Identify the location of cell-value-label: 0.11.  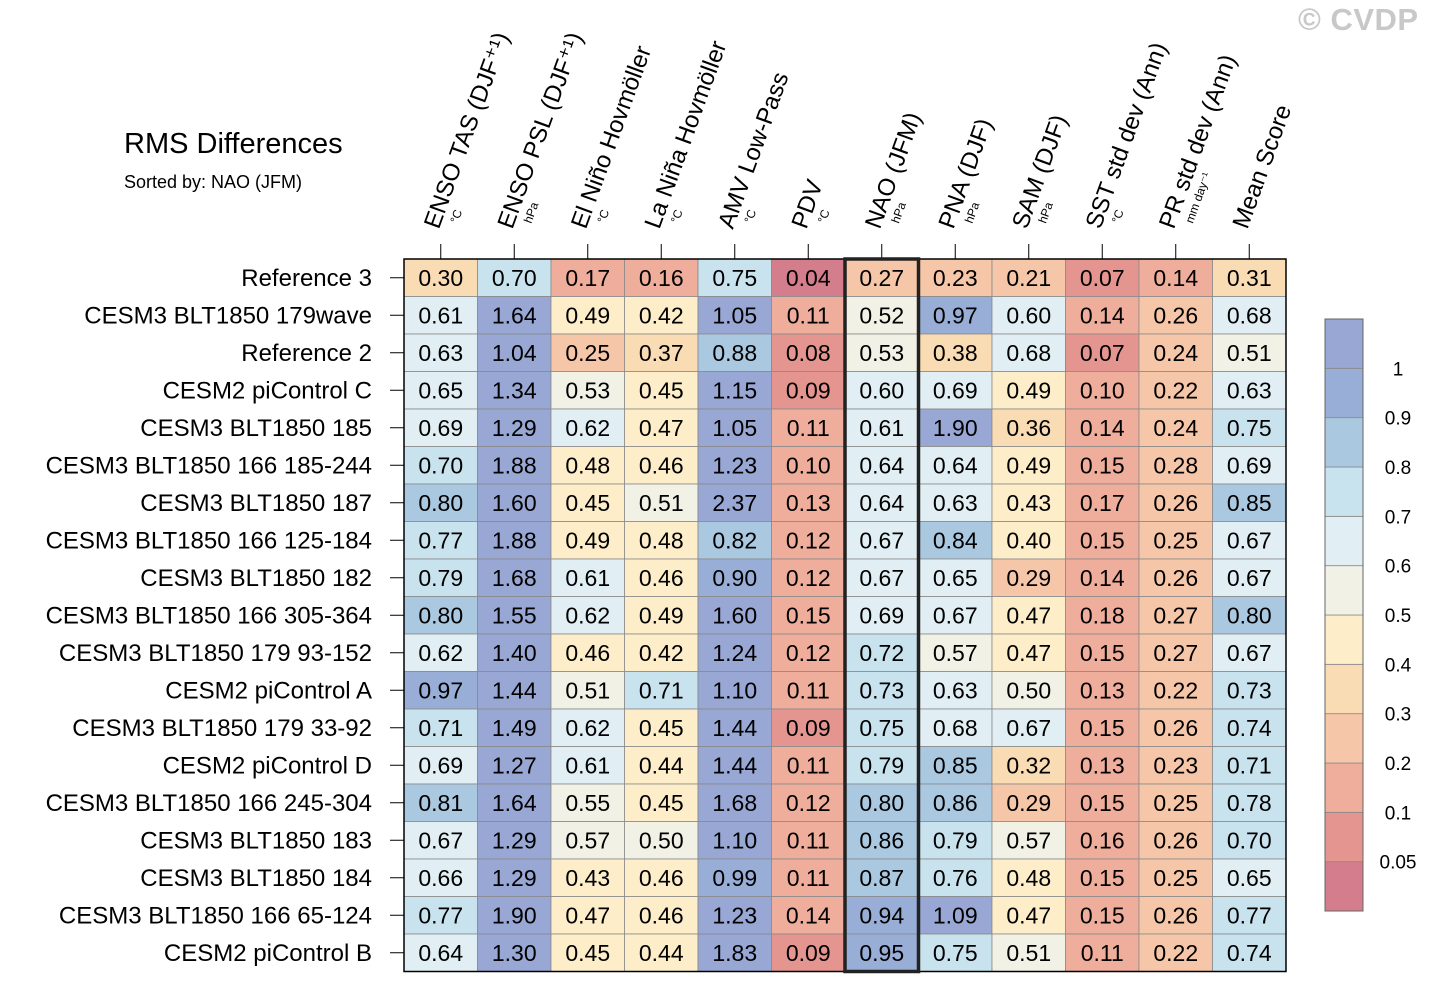
(808, 428).